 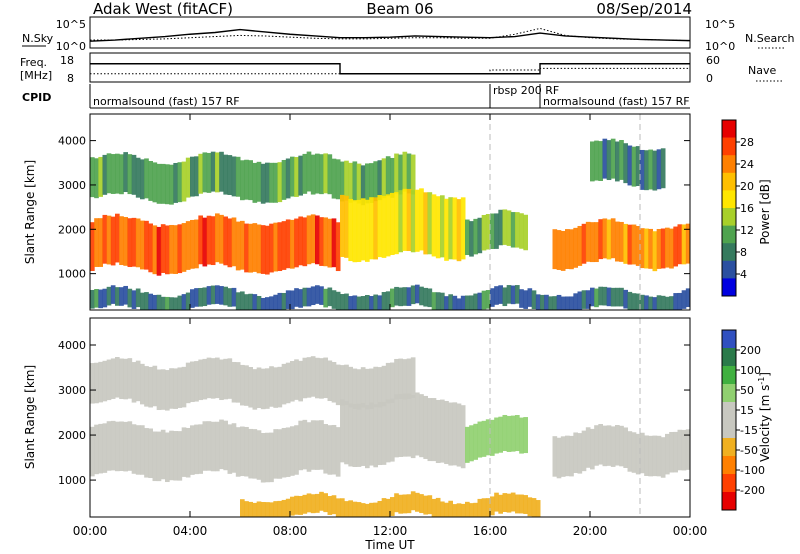 I want to click on colorbar-tick-label: -50, so click(x=749, y=450).